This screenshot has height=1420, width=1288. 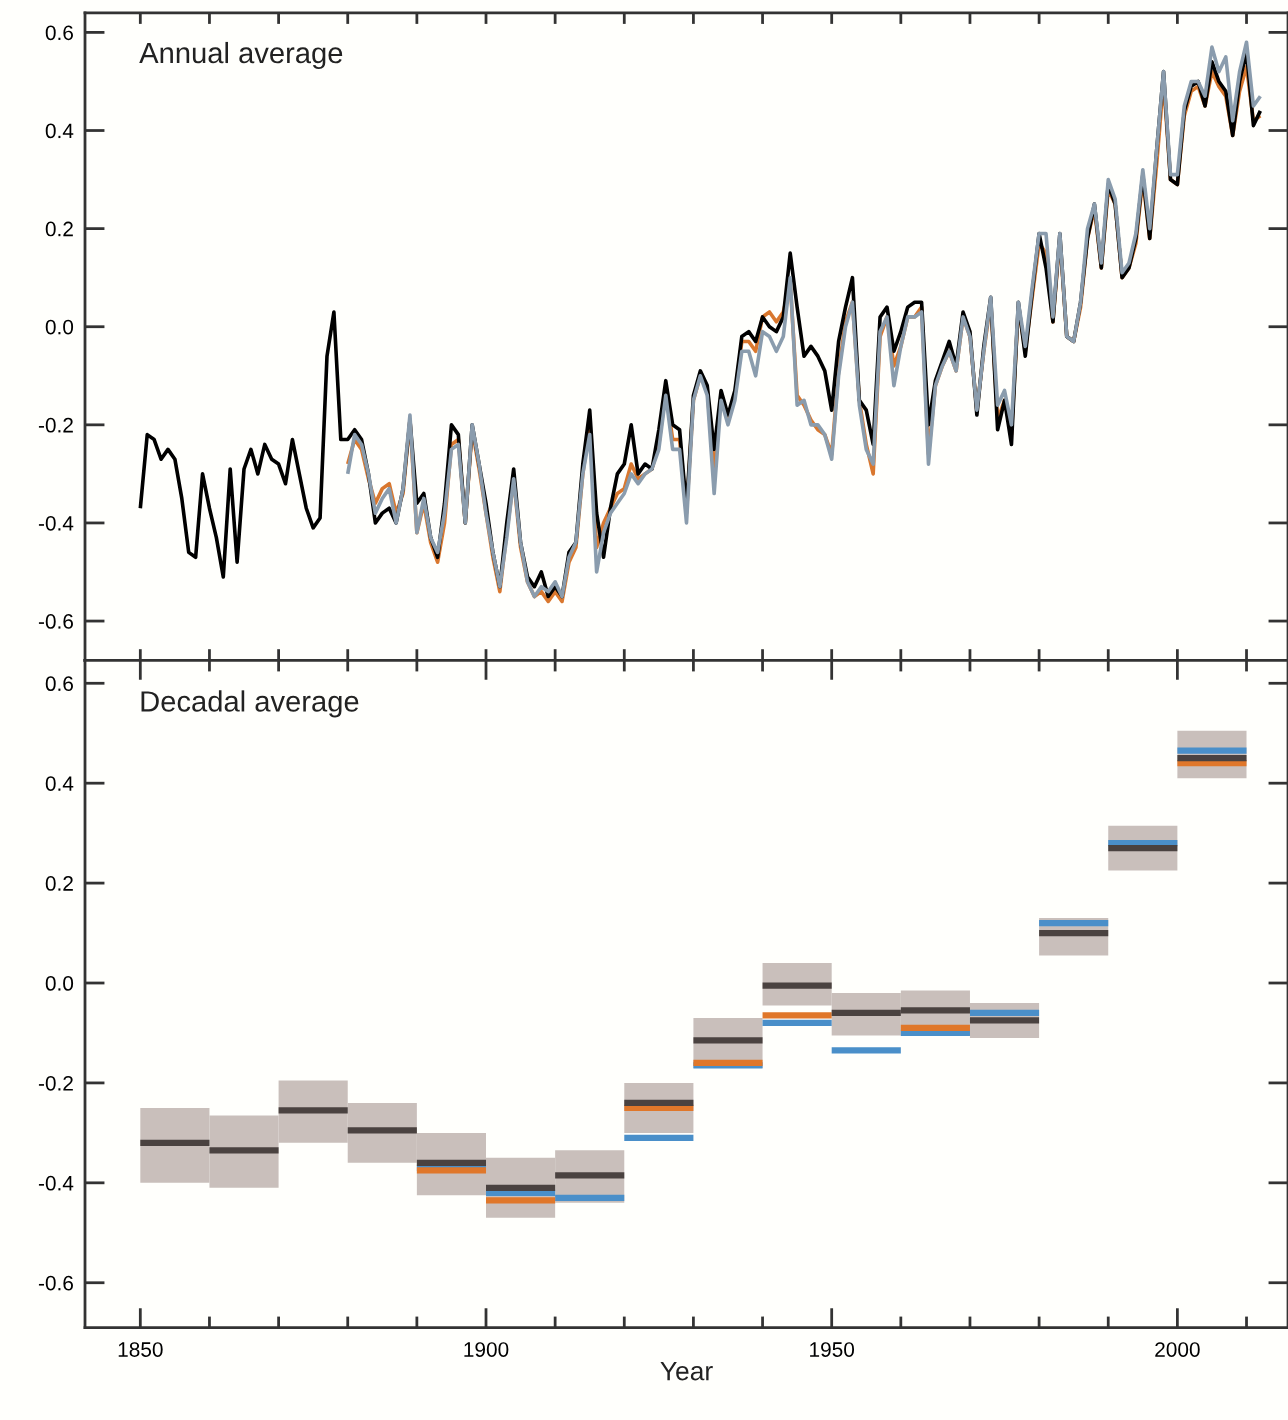 What do you see at coordinates (686, 1371) in the screenshot?
I see `x-axis-title: Year` at bounding box center [686, 1371].